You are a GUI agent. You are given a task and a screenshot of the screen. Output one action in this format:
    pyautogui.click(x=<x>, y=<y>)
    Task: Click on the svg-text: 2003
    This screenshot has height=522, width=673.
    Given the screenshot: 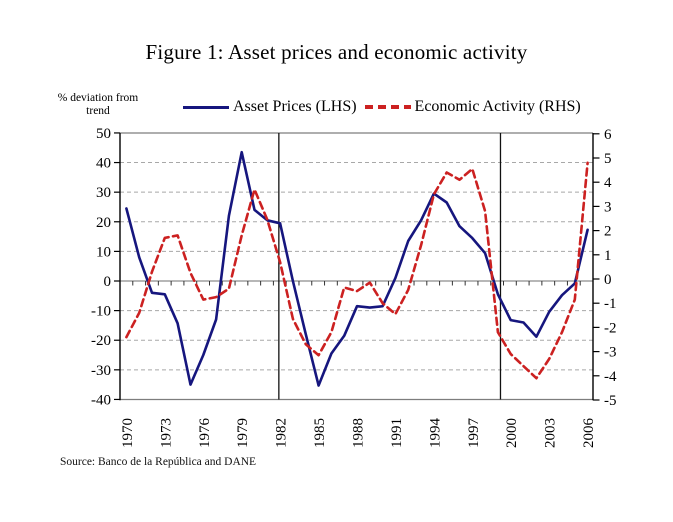 What is the action you would take?
    pyautogui.click(x=551, y=433)
    